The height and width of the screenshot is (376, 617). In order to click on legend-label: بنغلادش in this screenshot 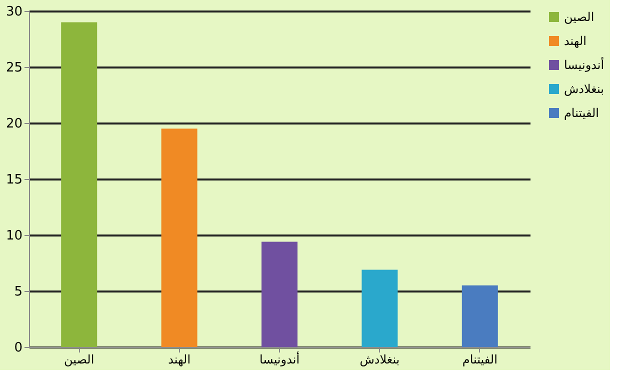, I will do `click(584, 89)`.